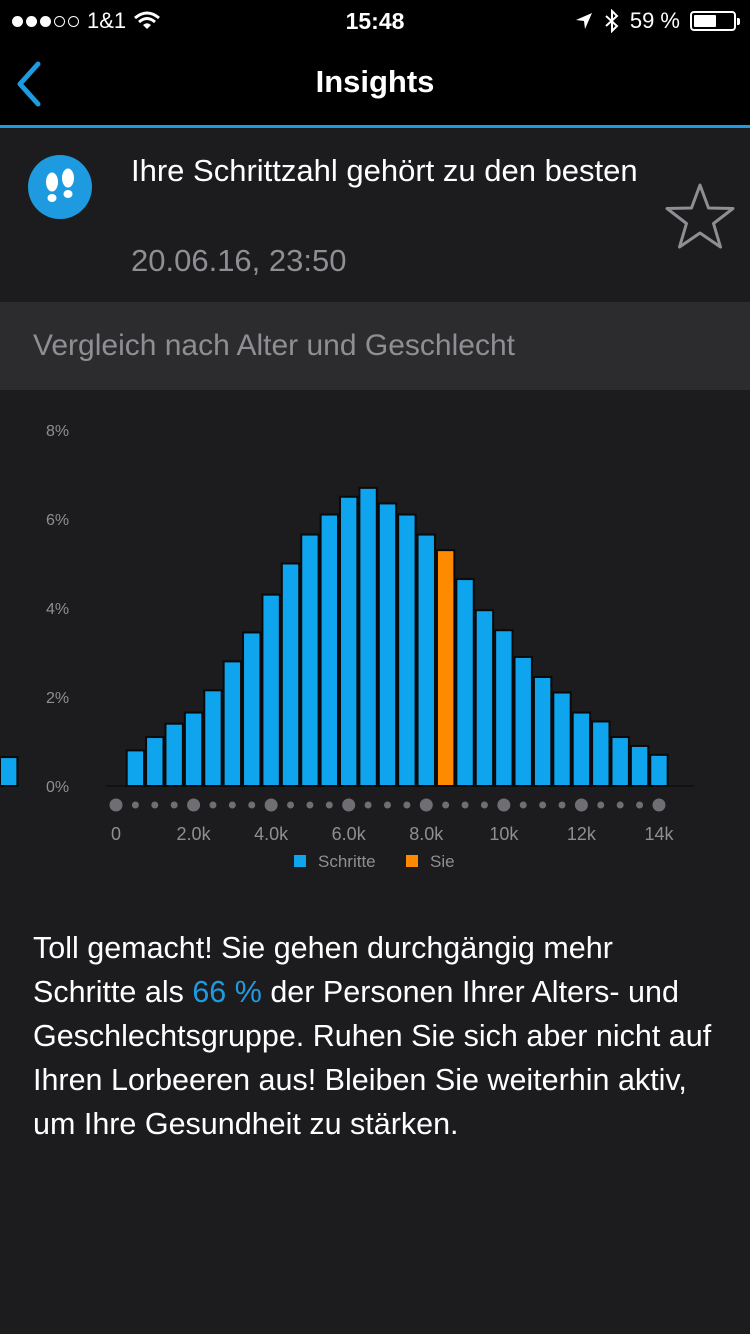 Image resolution: width=750 pixels, height=1334 pixels. I want to click on y-tick-label: 6%, so click(57, 520).